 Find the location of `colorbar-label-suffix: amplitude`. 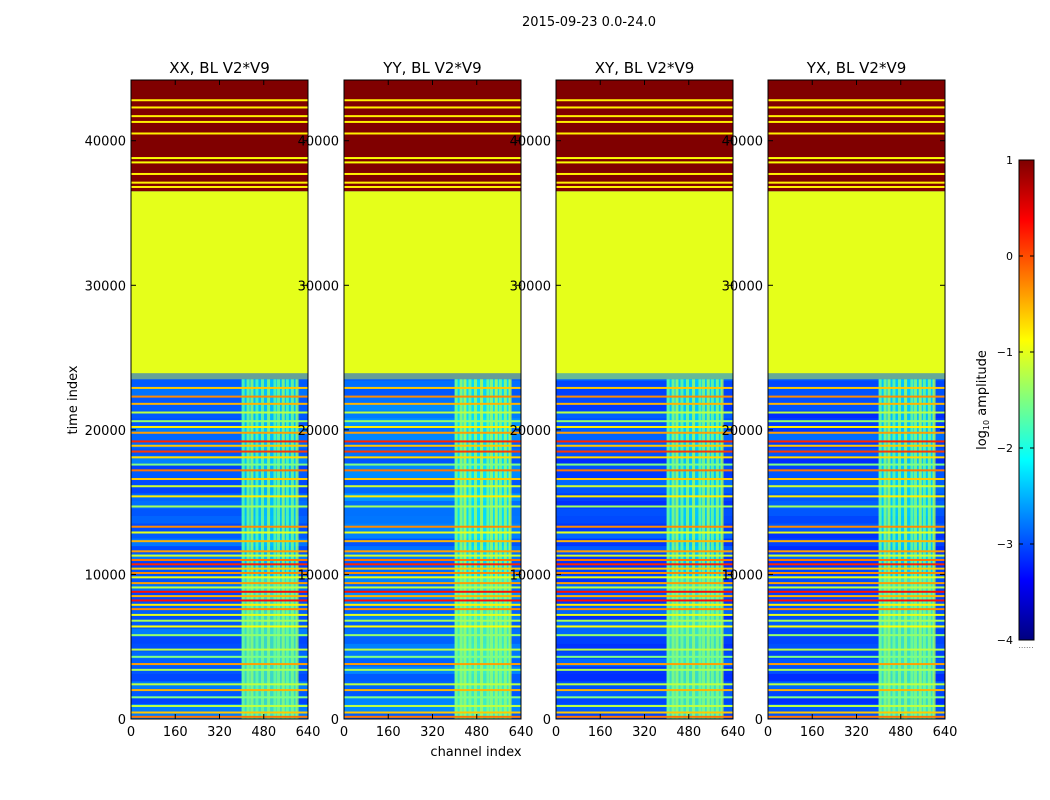

colorbar-label-suffix: amplitude is located at coordinates (982, 385).